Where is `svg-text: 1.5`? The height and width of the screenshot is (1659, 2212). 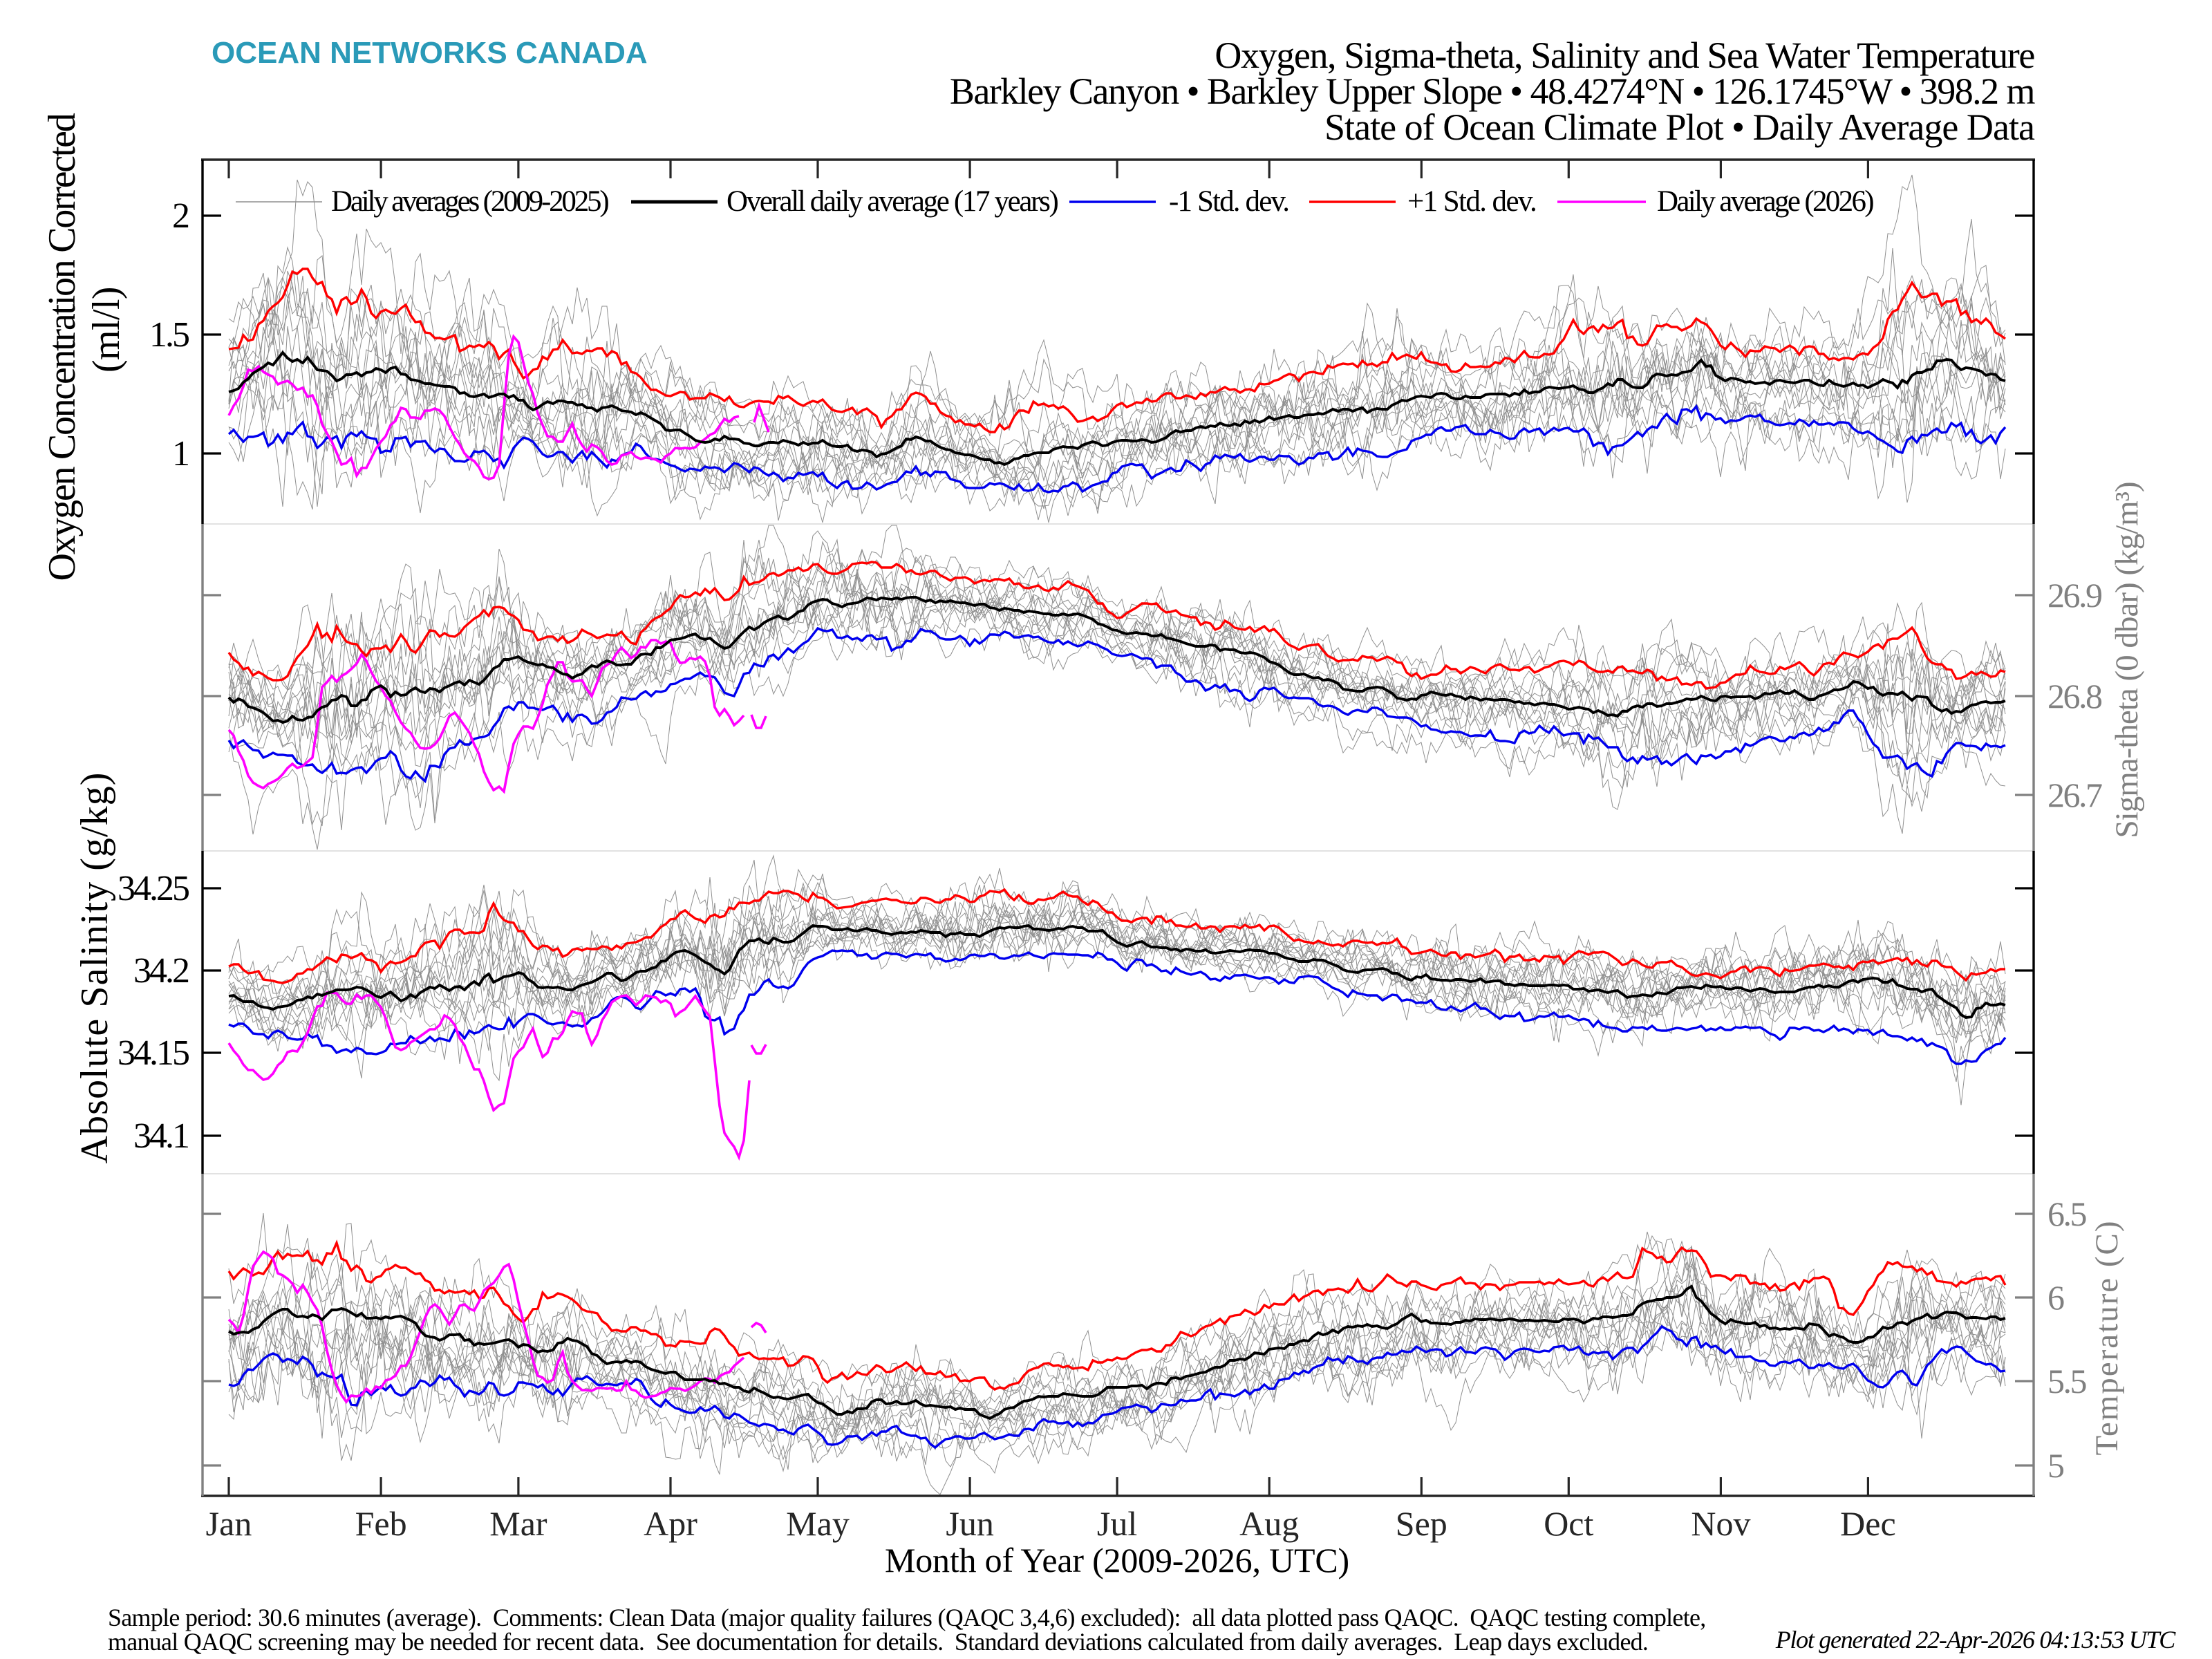
svg-text: 1.5 is located at coordinates (169, 335).